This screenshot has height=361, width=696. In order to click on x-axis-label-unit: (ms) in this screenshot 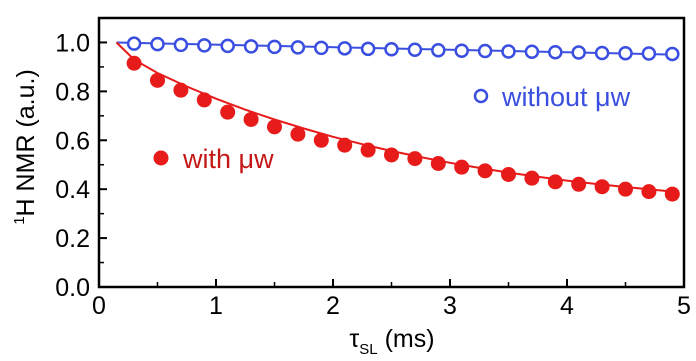, I will do `click(406, 339)`.